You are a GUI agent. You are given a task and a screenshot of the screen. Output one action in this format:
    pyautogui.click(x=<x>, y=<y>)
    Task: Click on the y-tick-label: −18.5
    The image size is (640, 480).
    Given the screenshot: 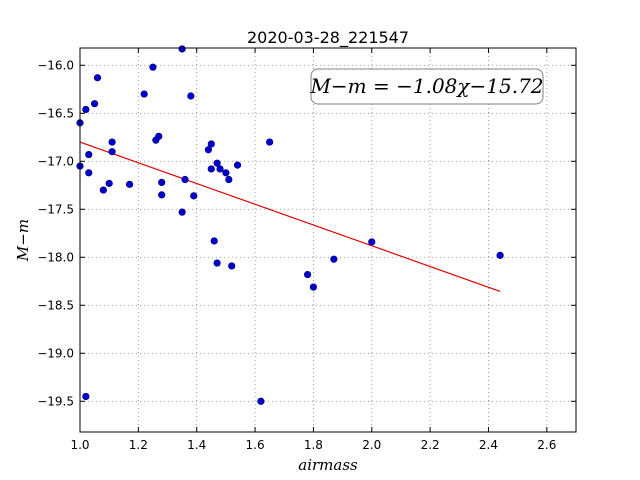 What is the action you would take?
    pyautogui.click(x=55, y=305)
    